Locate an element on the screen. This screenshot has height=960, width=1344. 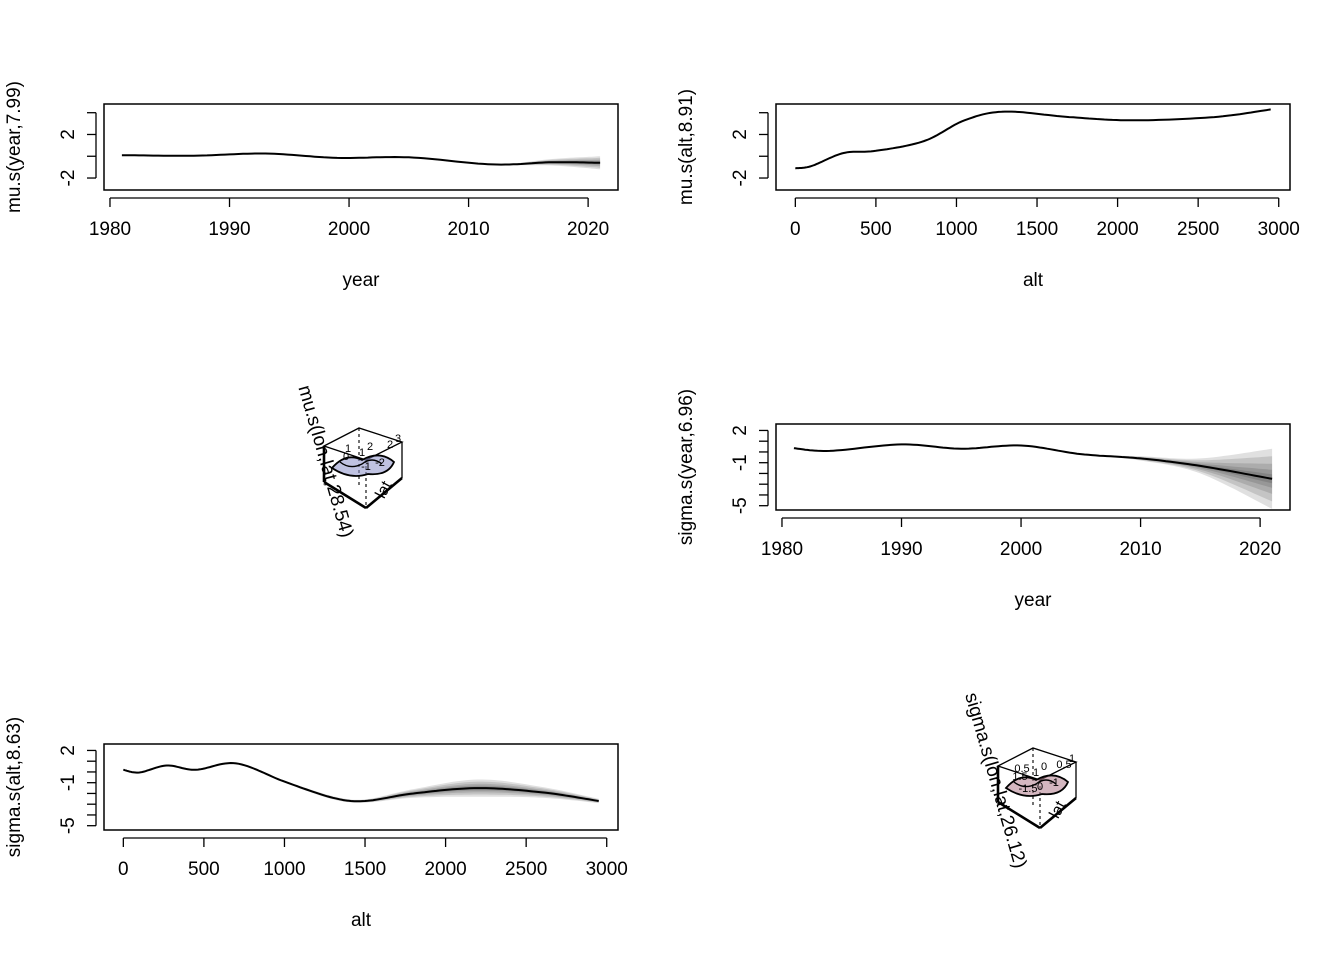
contour-label: -2 is located at coordinates (380, 463).